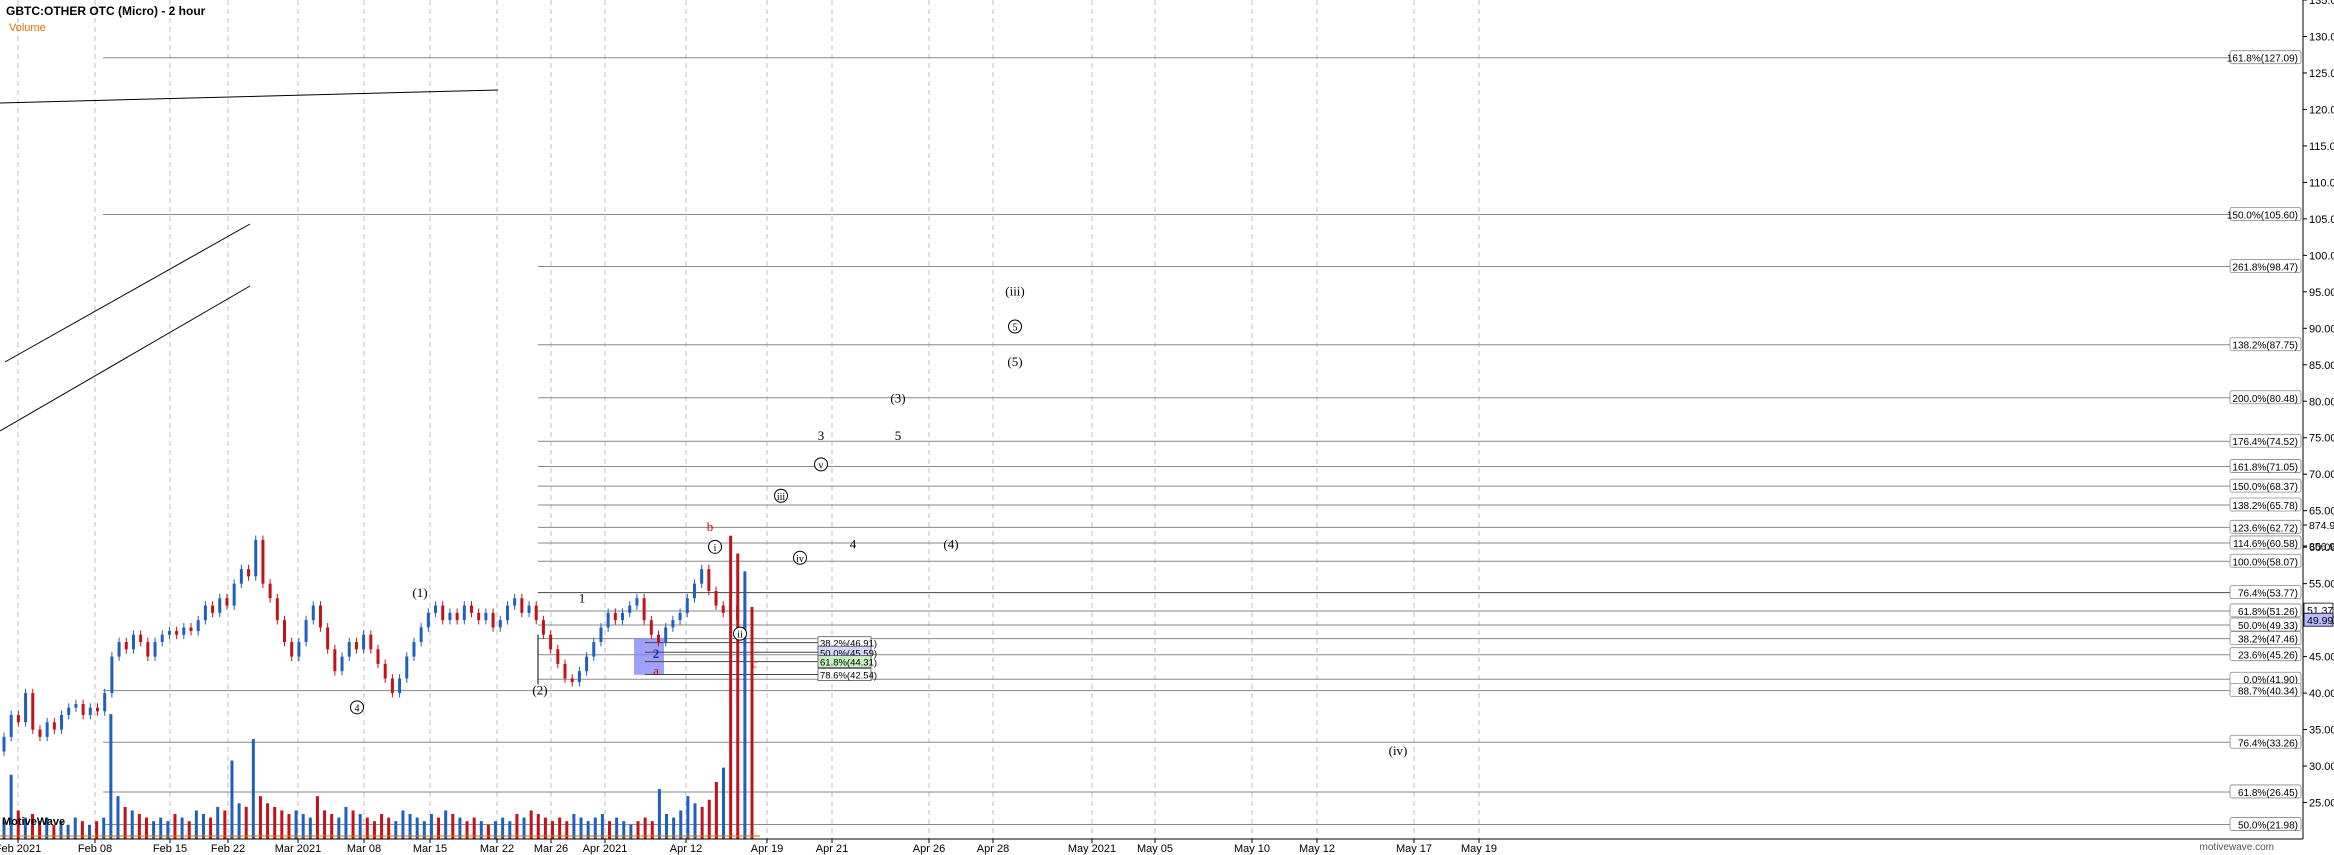  What do you see at coordinates (2321, 293) in the screenshot?
I see `price-tick-label: 95.00` at bounding box center [2321, 293].